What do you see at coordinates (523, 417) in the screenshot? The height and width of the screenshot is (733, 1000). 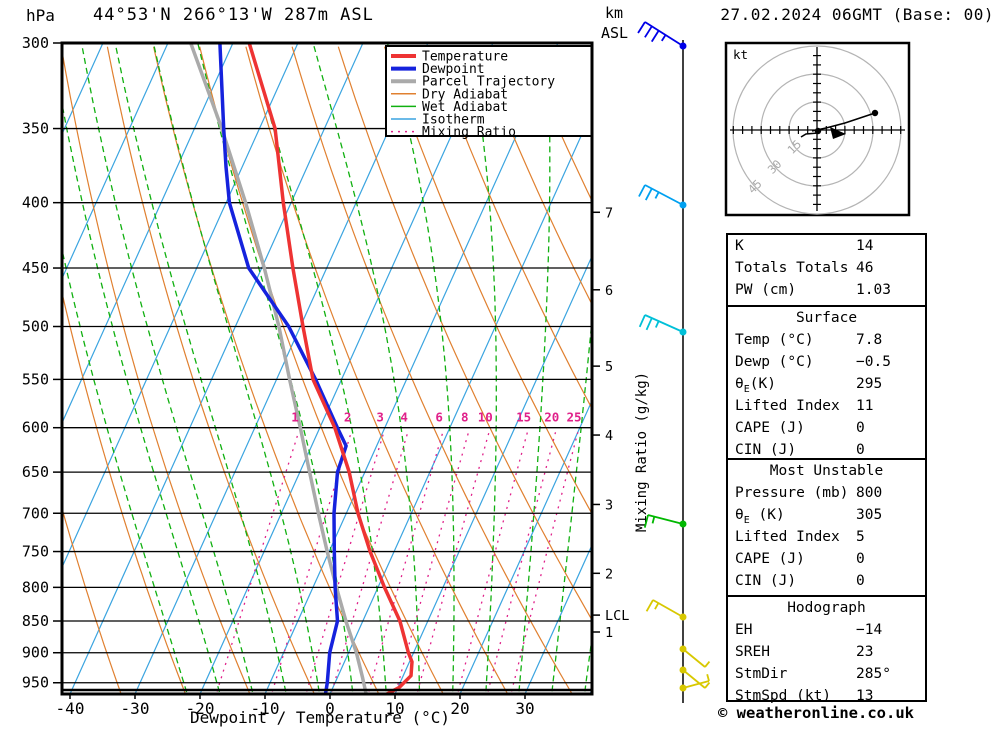 I see `mixing-ratio-label: 15` at bounding box center [523, 417].